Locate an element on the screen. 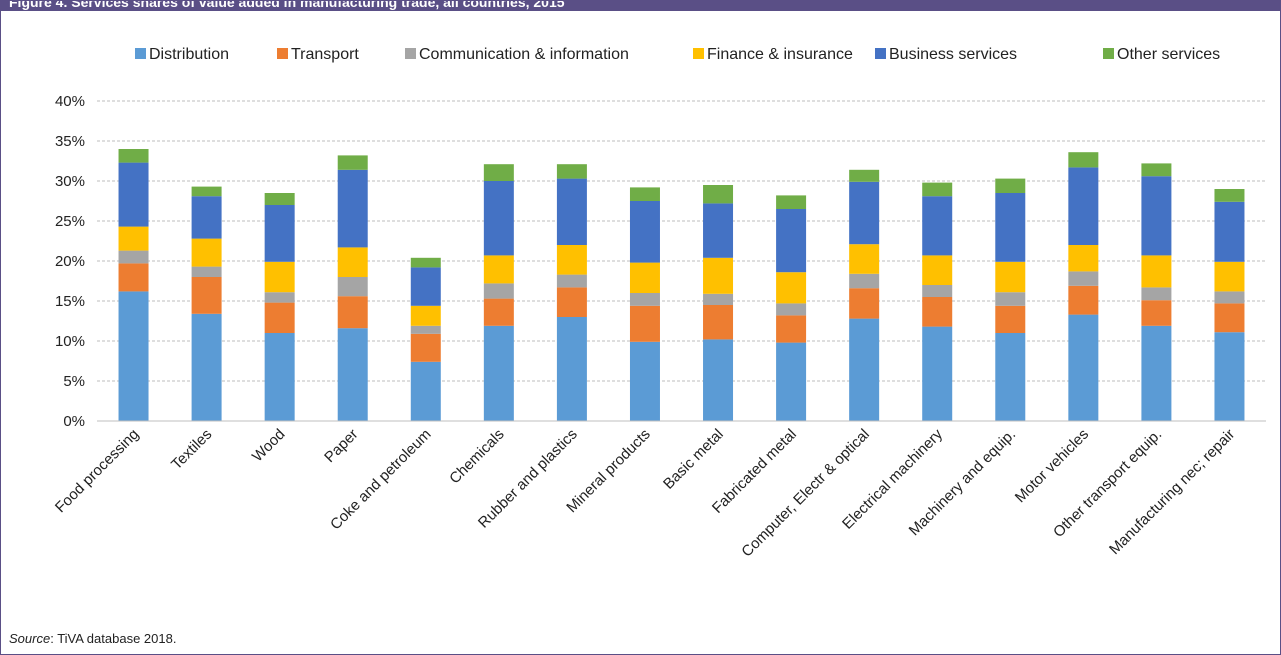 This screenshot has height=655, width=1281. x-tick-label: Textiles is located at coordinates (191, 449).